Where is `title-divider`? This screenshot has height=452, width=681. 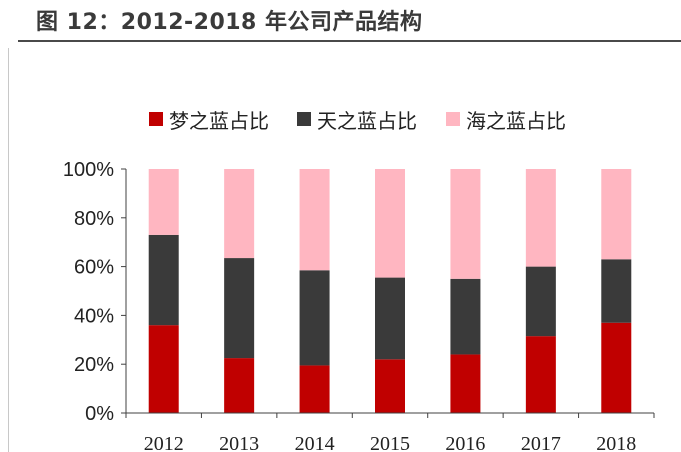 title-divider is located at coordinates (349, 41).